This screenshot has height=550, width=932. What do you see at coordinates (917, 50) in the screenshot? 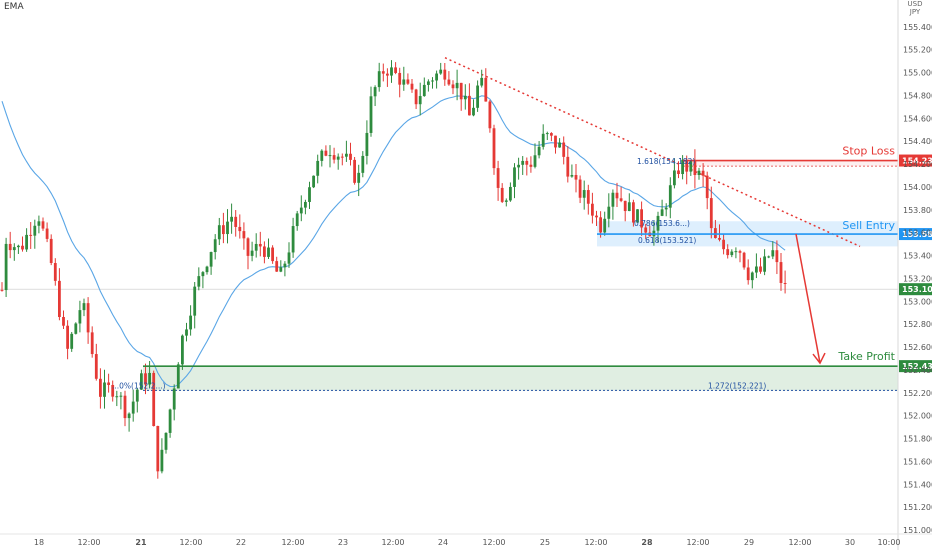
I see `y-tick-label: 155.200` at bounding box center [917, 50].